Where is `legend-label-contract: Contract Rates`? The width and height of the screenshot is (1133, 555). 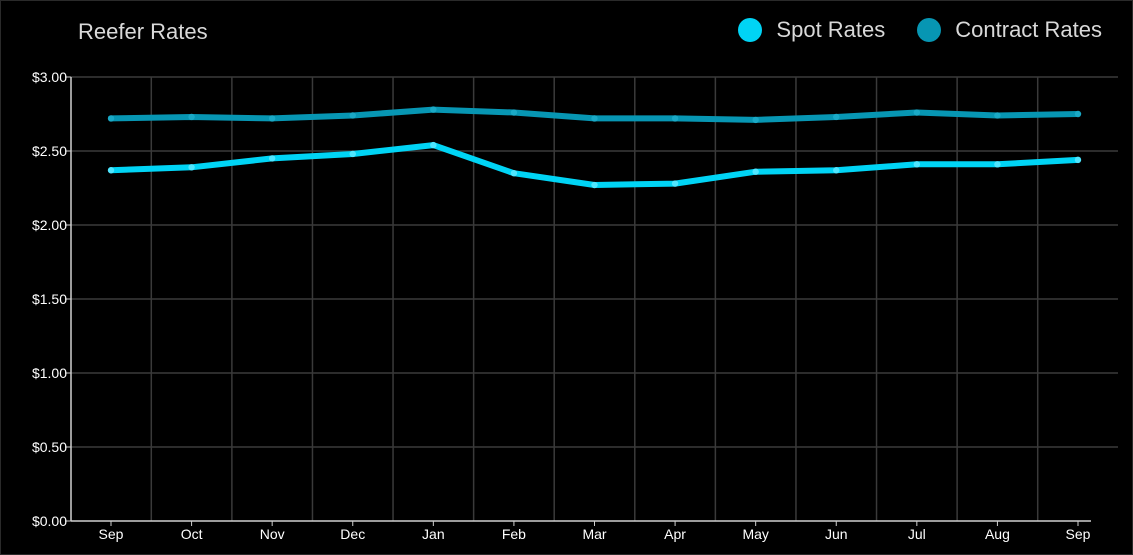
legend-label-contract: Contract Rates is located at coordinates (1028, 29).